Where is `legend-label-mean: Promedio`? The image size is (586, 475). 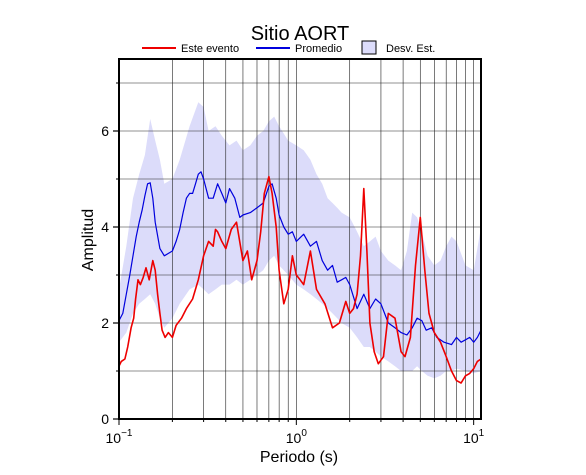
legend-label-mean: Promedio is located at coordinates (318, 49).